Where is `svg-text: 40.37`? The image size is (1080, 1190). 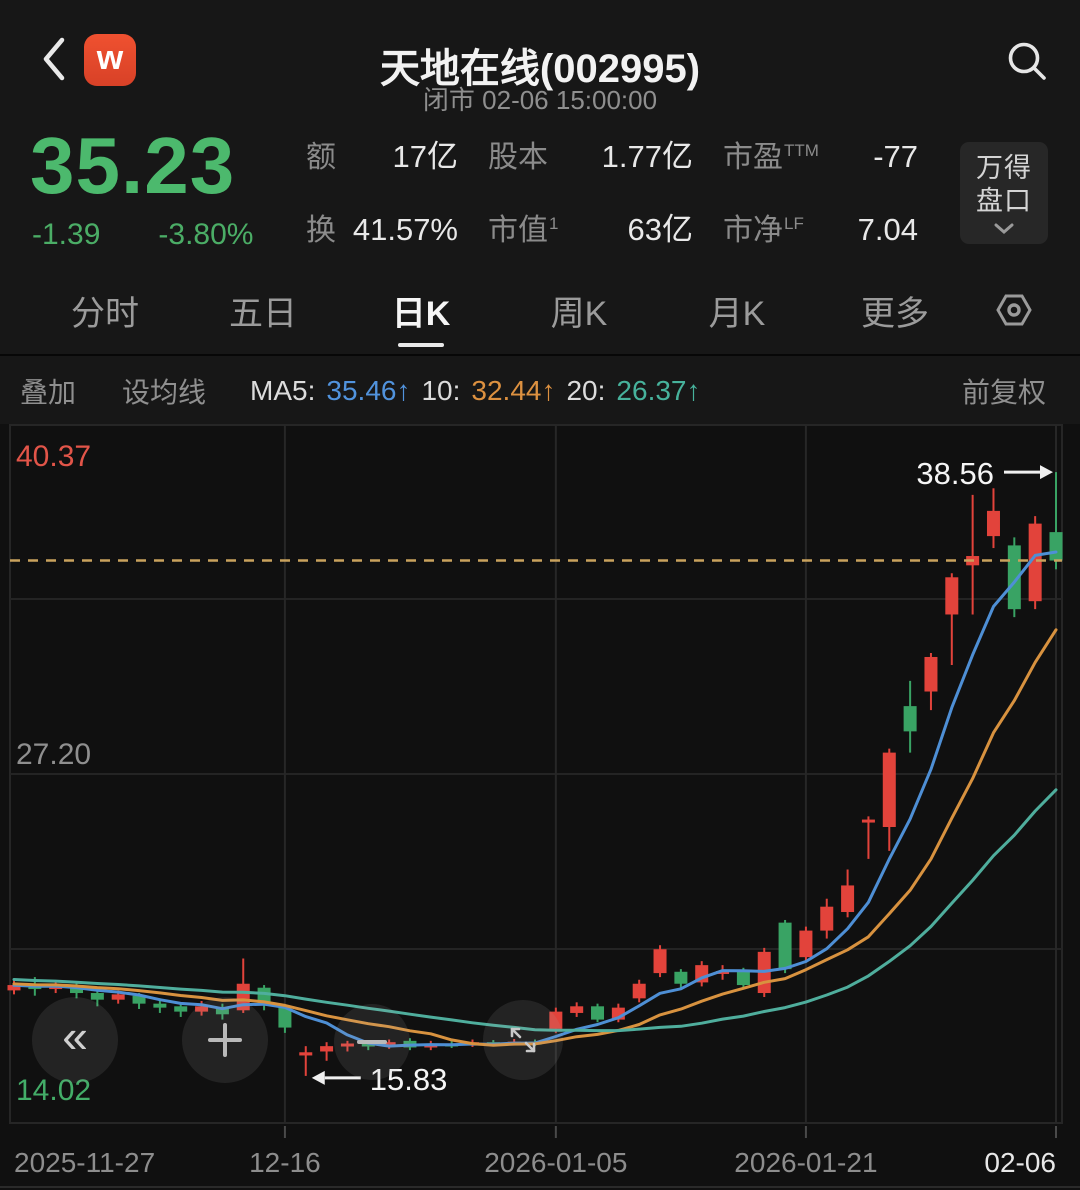 svg-text: 40.37 is located at coordinates (53, 456).